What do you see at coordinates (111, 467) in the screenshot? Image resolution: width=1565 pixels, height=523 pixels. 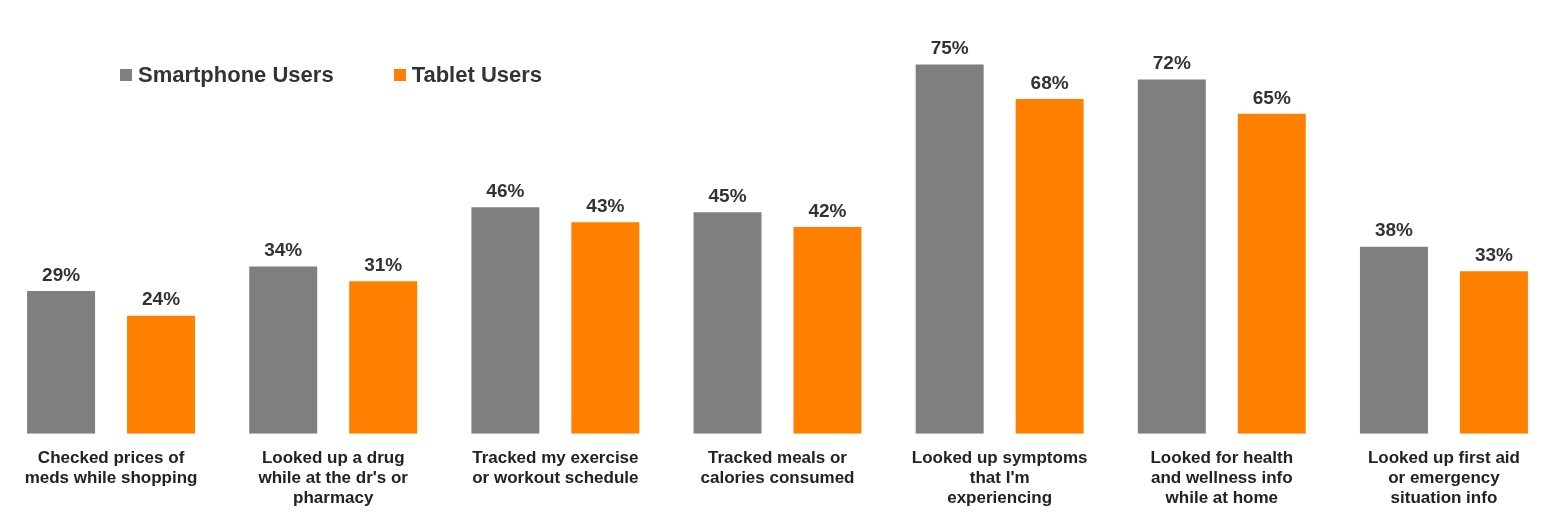 I see `x-tick-label: Checked prices of meds while shopping` at bounding box center [111, 467].